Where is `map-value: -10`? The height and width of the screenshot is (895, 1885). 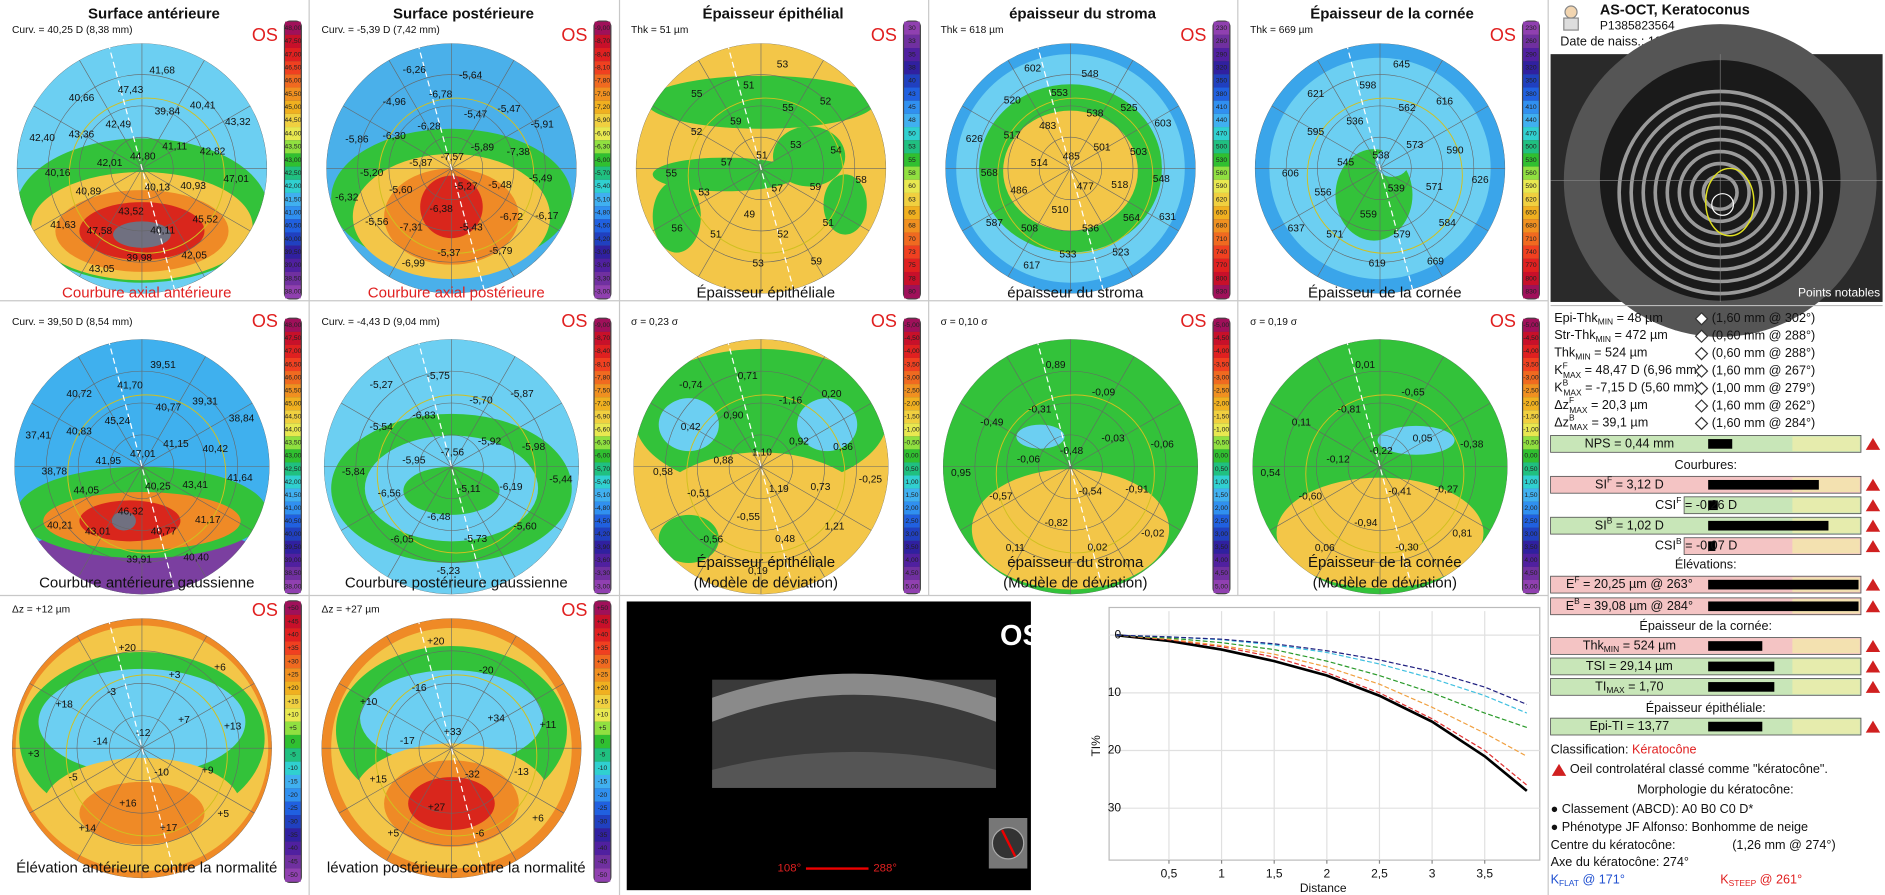 map-value: -10 is located at coordinates (161, 773).